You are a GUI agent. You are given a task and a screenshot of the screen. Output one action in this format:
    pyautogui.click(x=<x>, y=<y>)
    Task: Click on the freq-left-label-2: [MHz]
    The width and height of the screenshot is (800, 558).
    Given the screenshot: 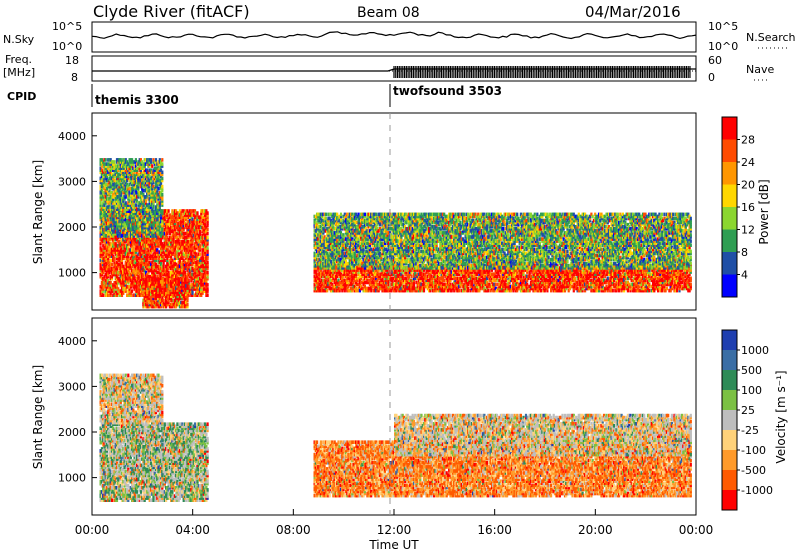 What is the action you would take?
    pyautogui.click(x=19, y=72)
    